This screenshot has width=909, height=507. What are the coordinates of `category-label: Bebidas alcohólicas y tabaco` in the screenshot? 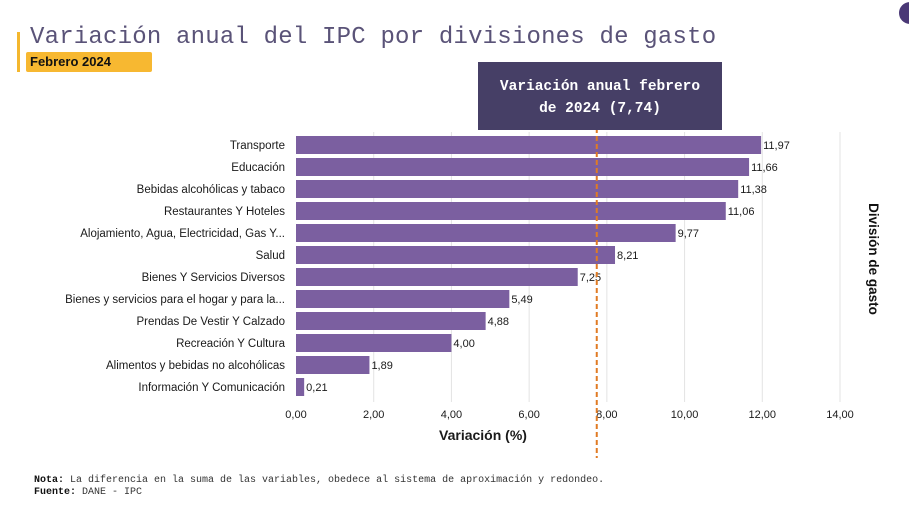 It's located at (211, 190).